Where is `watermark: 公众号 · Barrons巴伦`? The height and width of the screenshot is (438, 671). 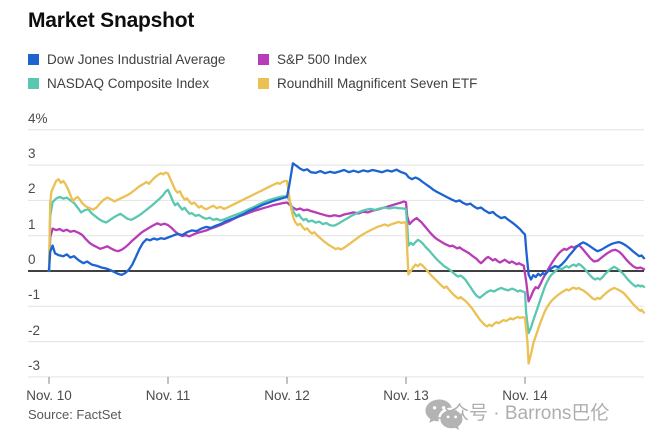 watermark: 公众号 · Barrons巴伦 is located at coordinates (517, 414).